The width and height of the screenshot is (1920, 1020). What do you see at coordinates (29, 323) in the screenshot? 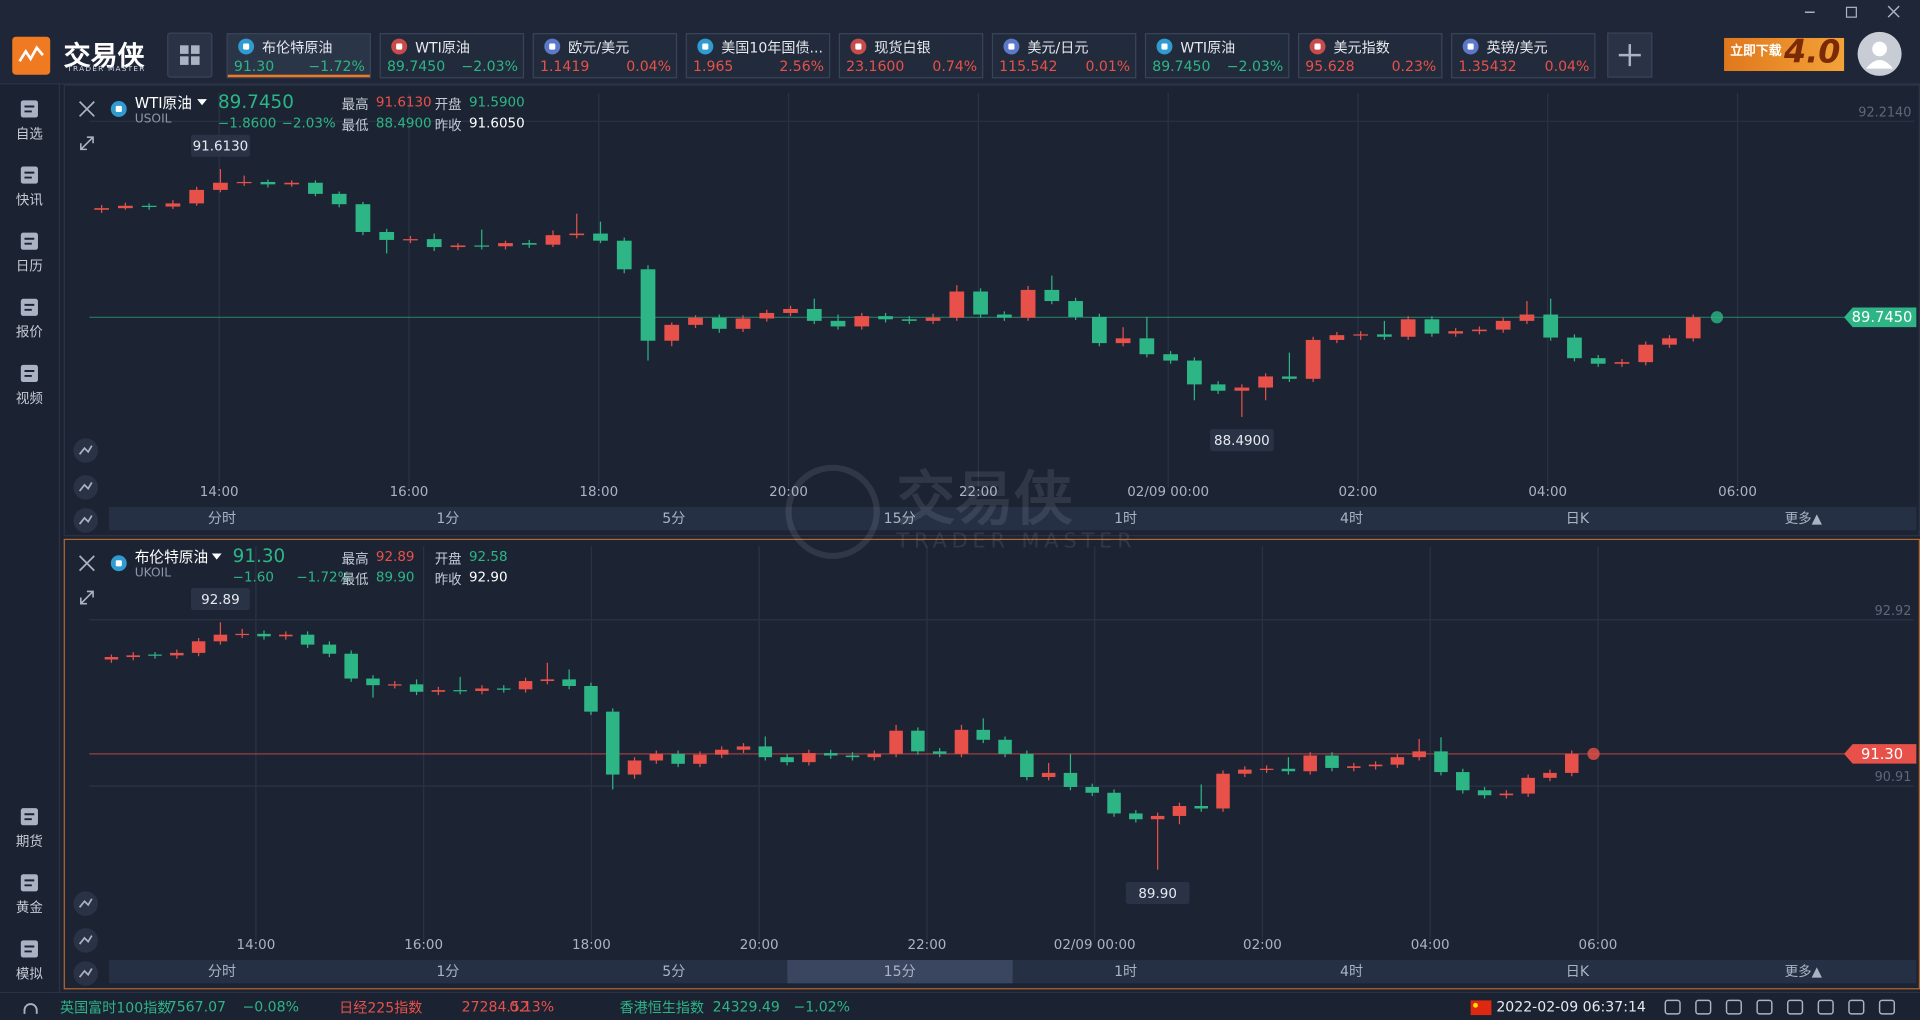
I see `sidebar-item: 报价` at bounding box center [29, 323].